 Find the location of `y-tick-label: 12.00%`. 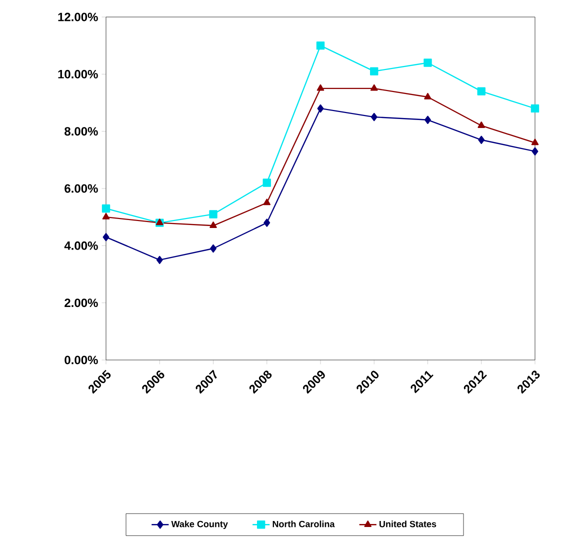

y-tick-label: 12.00% is located at coordinates (78, 17).